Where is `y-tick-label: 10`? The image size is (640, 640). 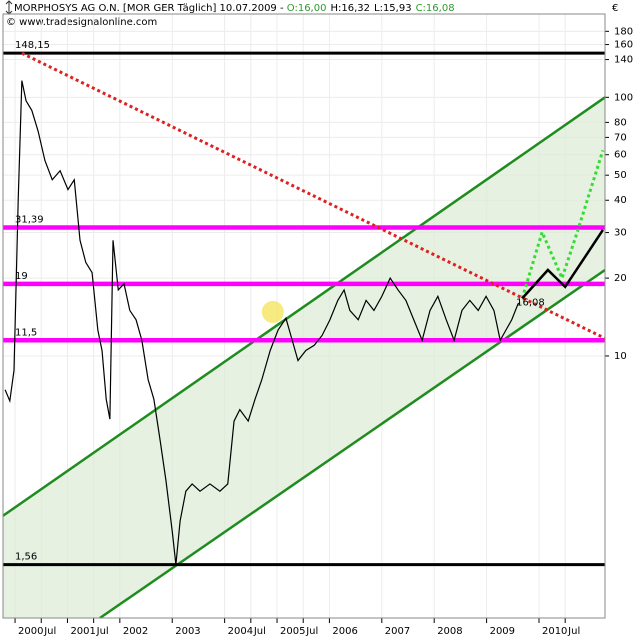
y-tick-label: 10 is located at coordinates (620, 356).